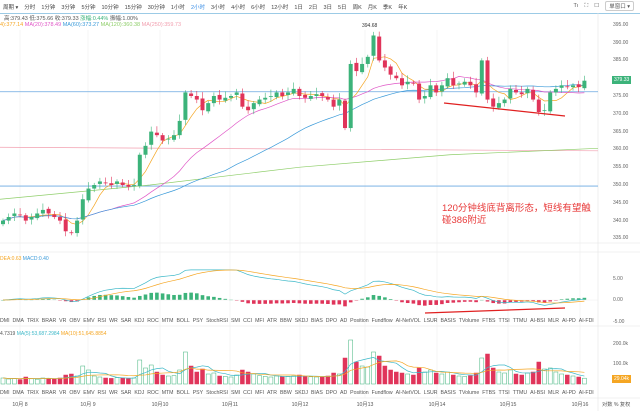 The width and height of the screenshot is (640, 411). I want to click on indicator-tab: PSY, so click(198, 393).